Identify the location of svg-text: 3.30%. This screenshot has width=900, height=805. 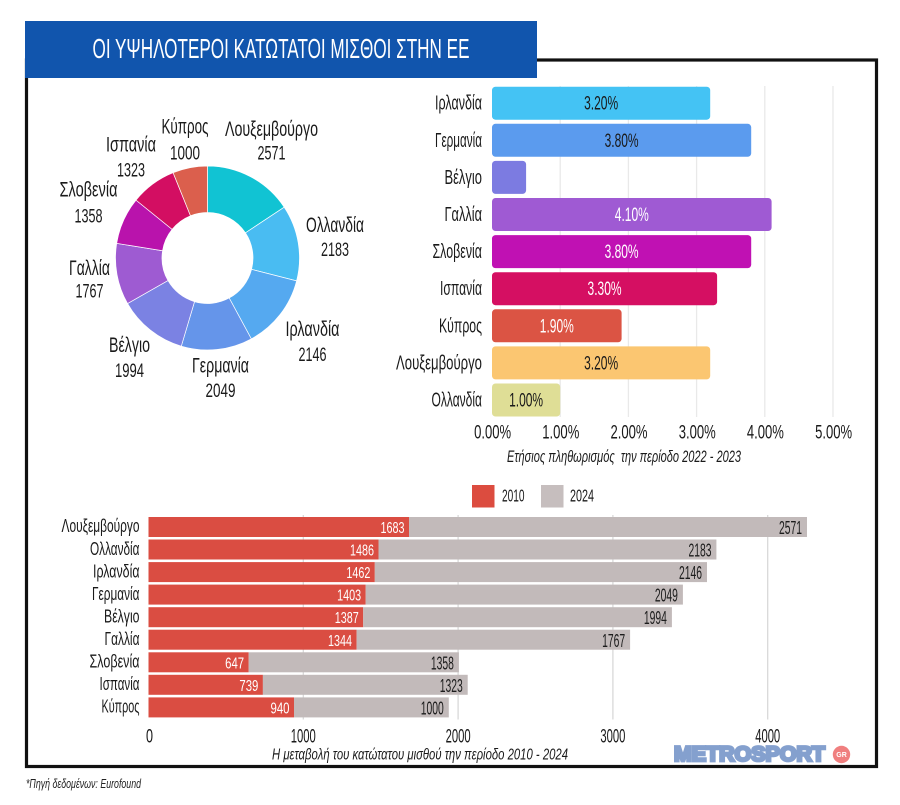
(605, 289).